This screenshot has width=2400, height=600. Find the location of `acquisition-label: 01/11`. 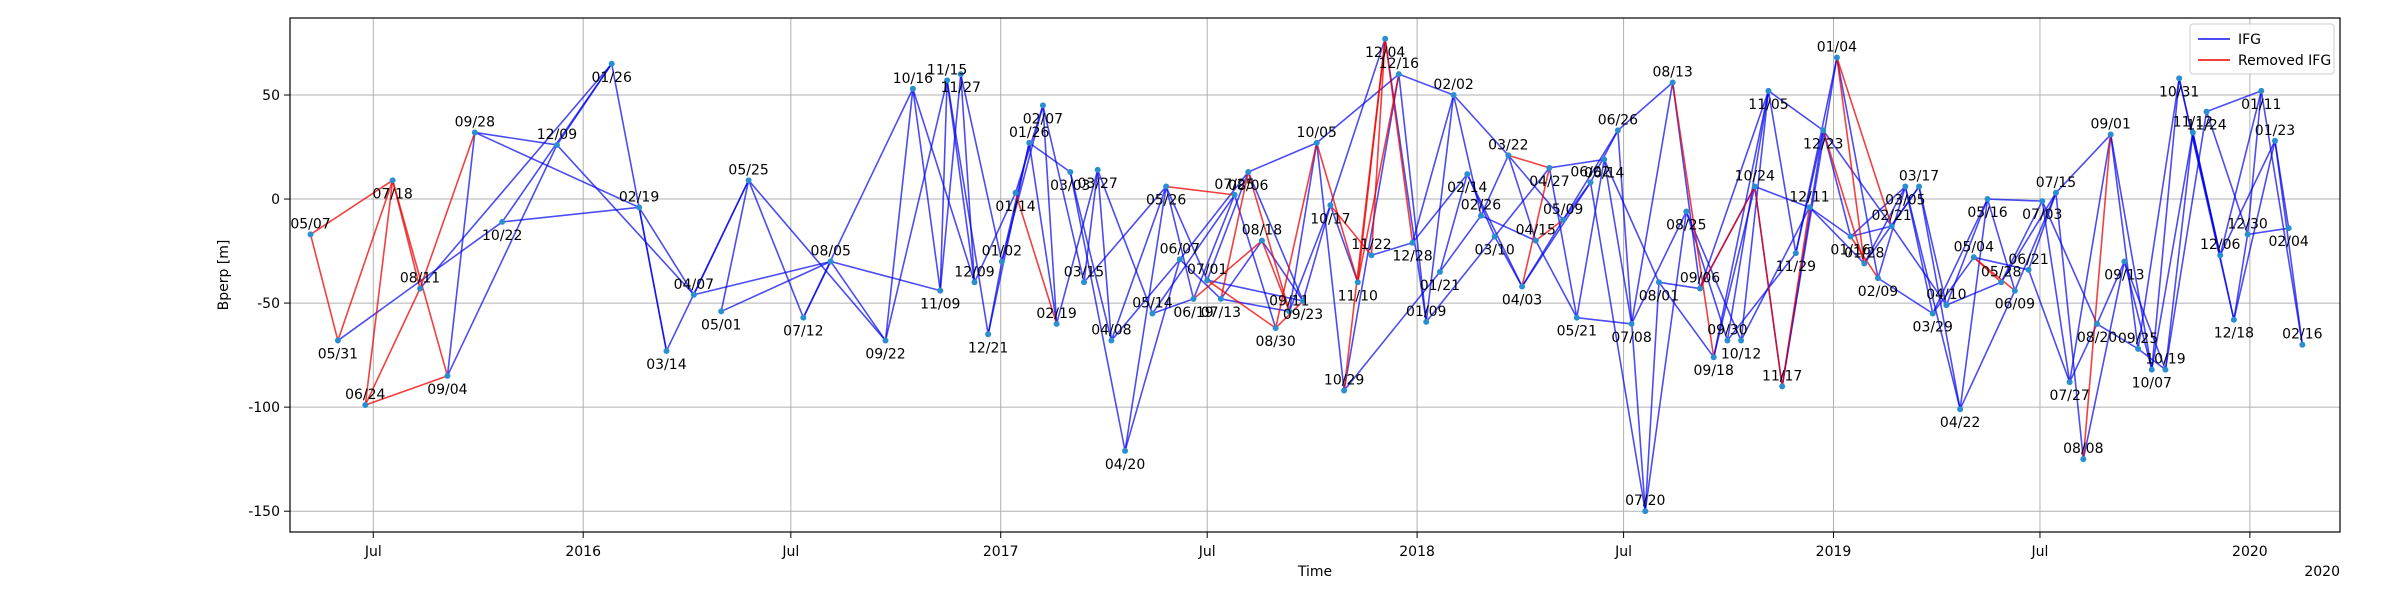

acquisition-label: 01/11 is located at coordinates (2261, 105).